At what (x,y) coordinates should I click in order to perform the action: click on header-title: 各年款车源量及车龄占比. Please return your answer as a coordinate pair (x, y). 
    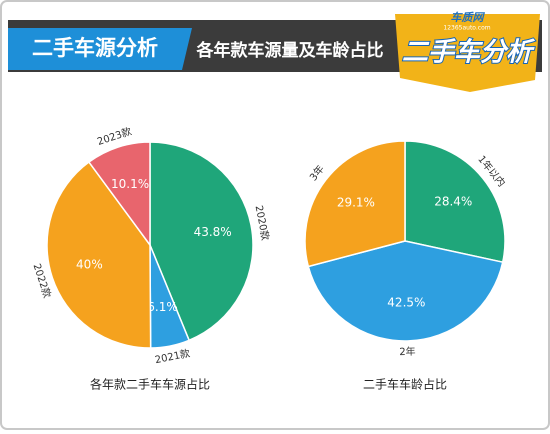
    Looking at the image, I should click on (290, 50).